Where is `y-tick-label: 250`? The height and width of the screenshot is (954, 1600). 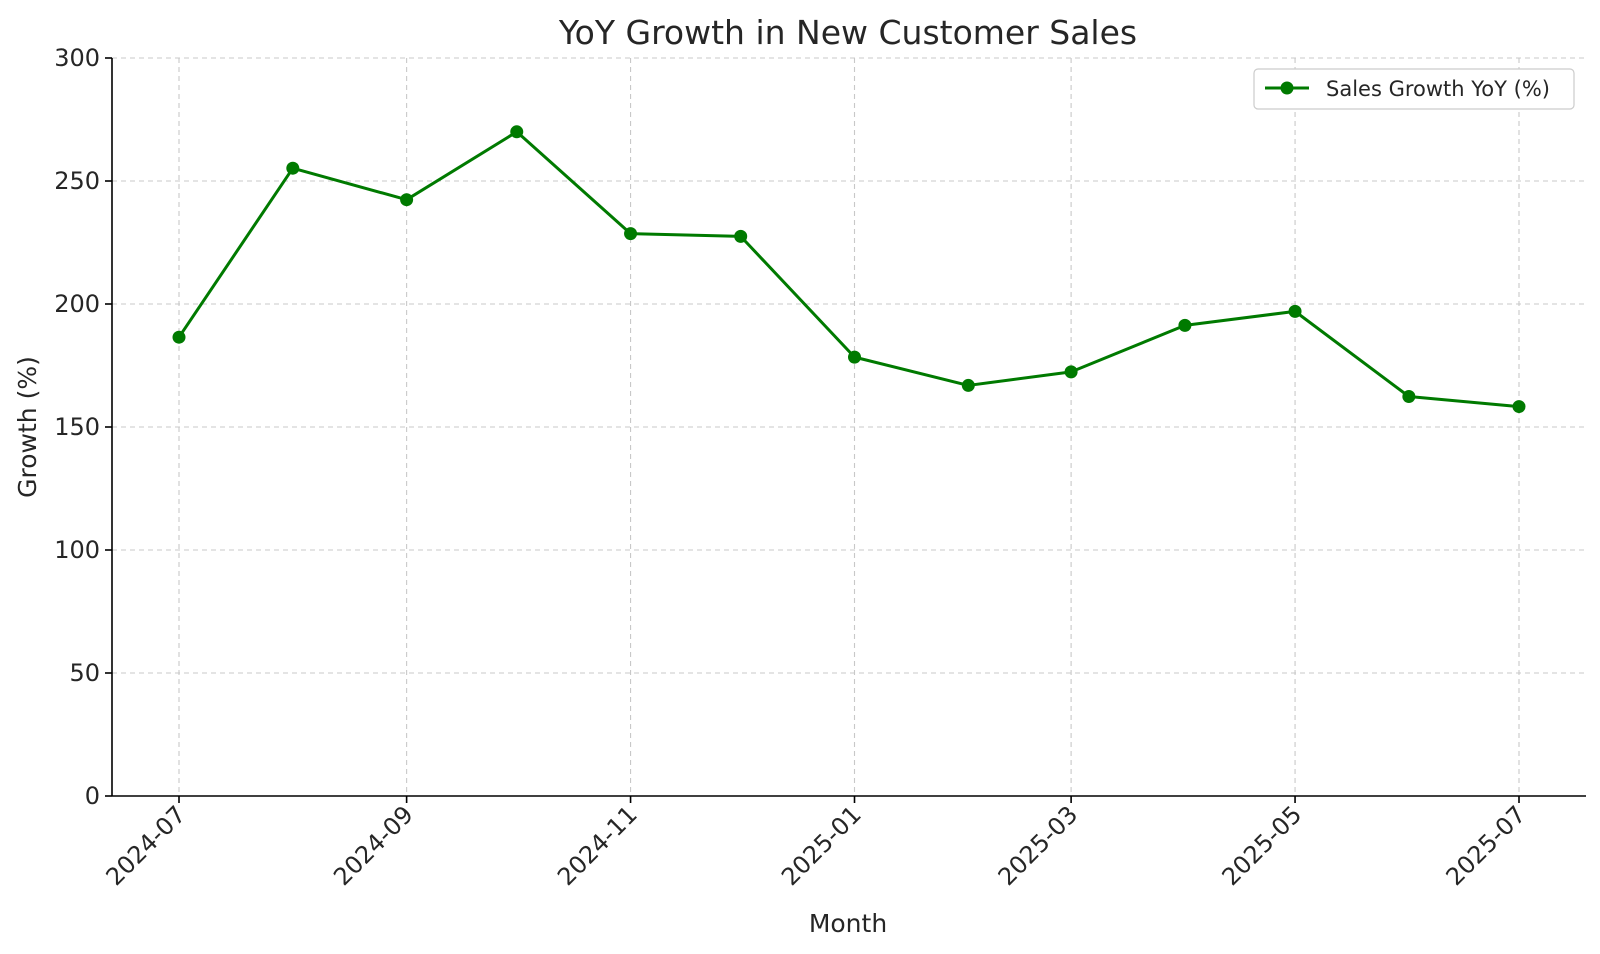 y-tick-label: 250 is located at coordinates (77, 181).